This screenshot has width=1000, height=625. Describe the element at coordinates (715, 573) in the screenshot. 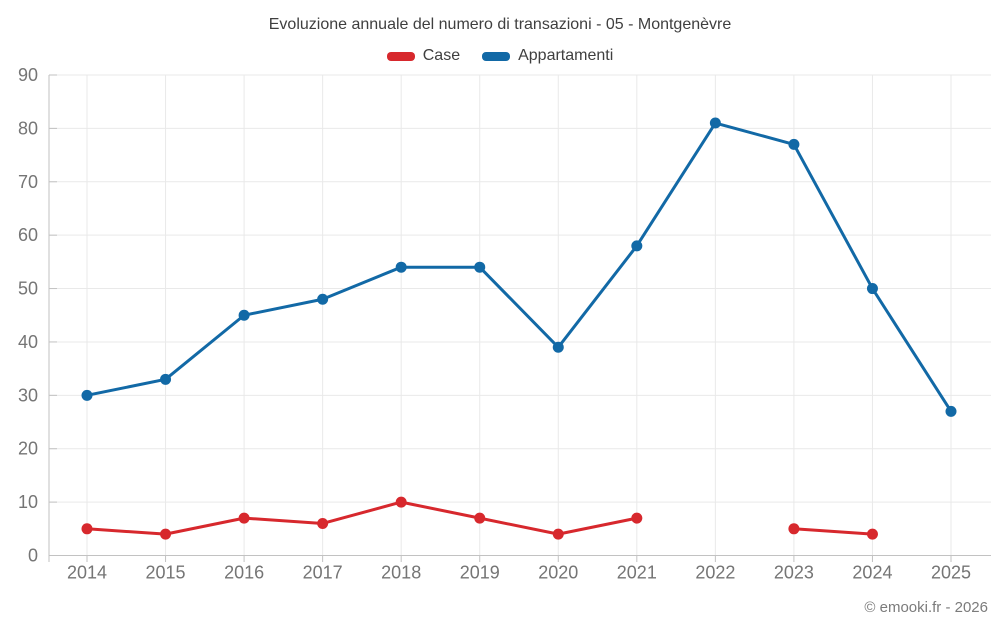

I see `x-axis-label: 2022` at that location.